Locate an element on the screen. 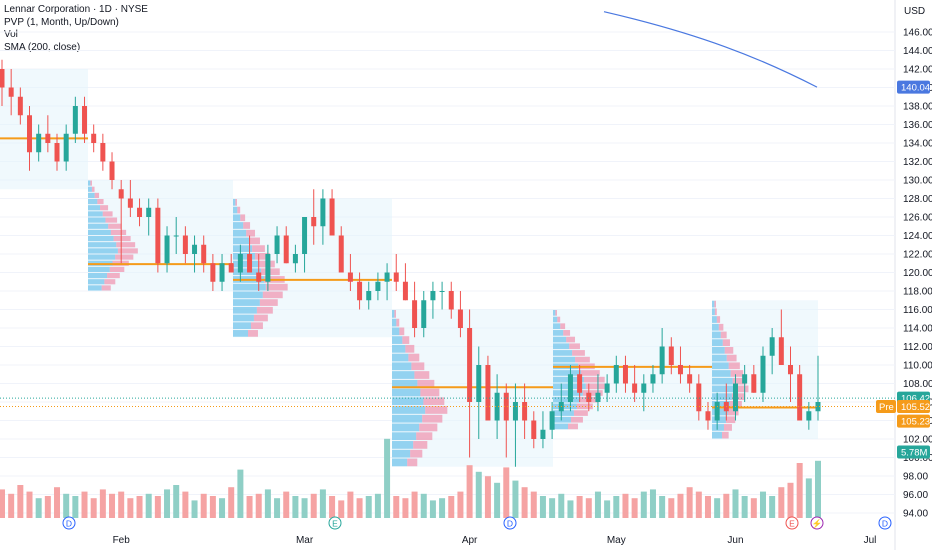 The image size is (932, 550). price-tick-label: 146.00 is located at coordinates (917, 33).